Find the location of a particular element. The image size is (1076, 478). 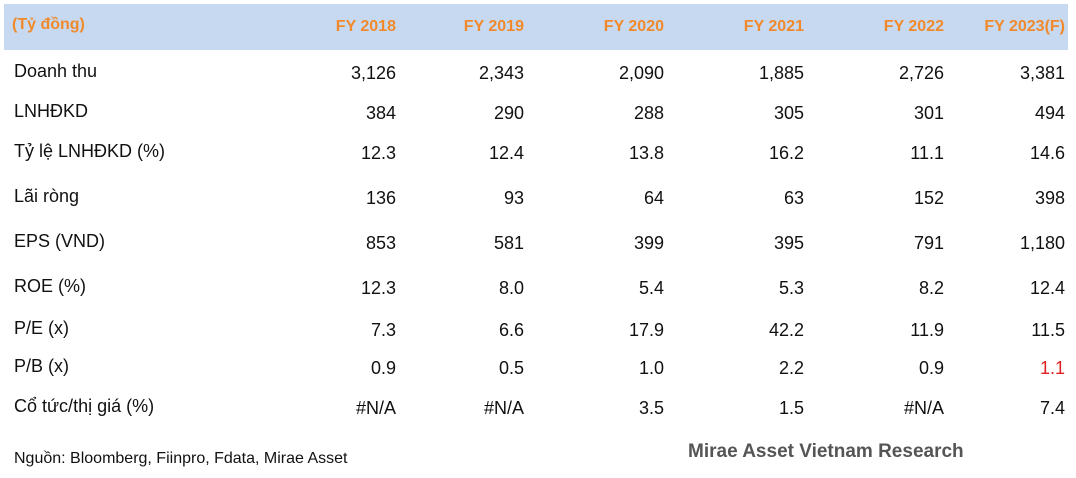

column-header-fy2020: FY 2020 is located at coordinates (633, 26).